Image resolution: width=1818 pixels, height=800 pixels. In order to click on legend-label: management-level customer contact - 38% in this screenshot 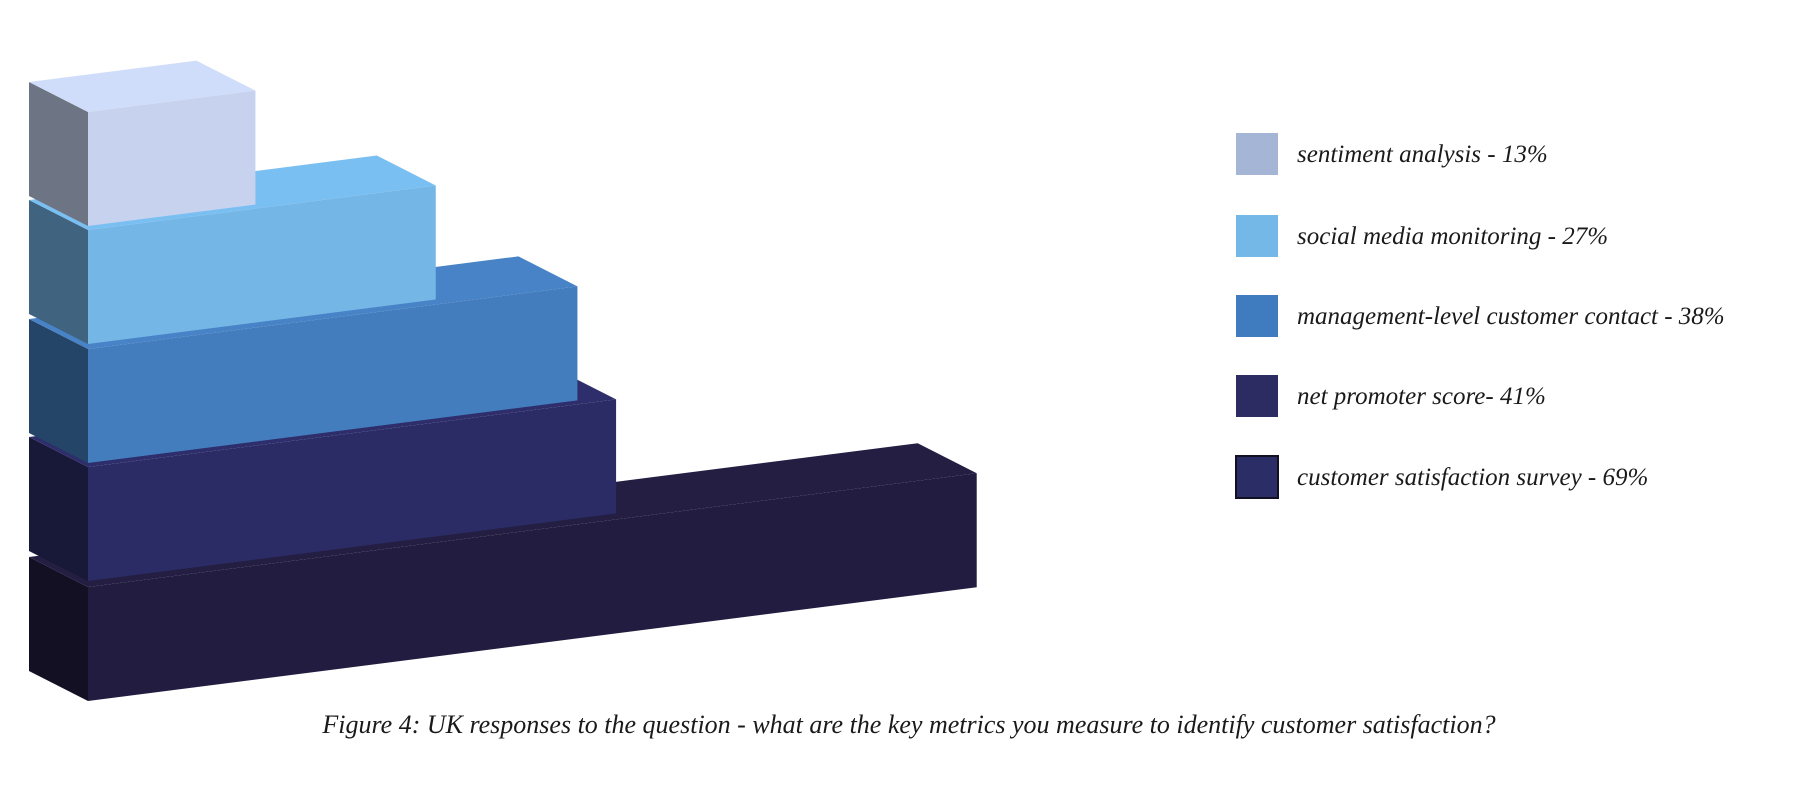, I will do `click(1511, 316)`.